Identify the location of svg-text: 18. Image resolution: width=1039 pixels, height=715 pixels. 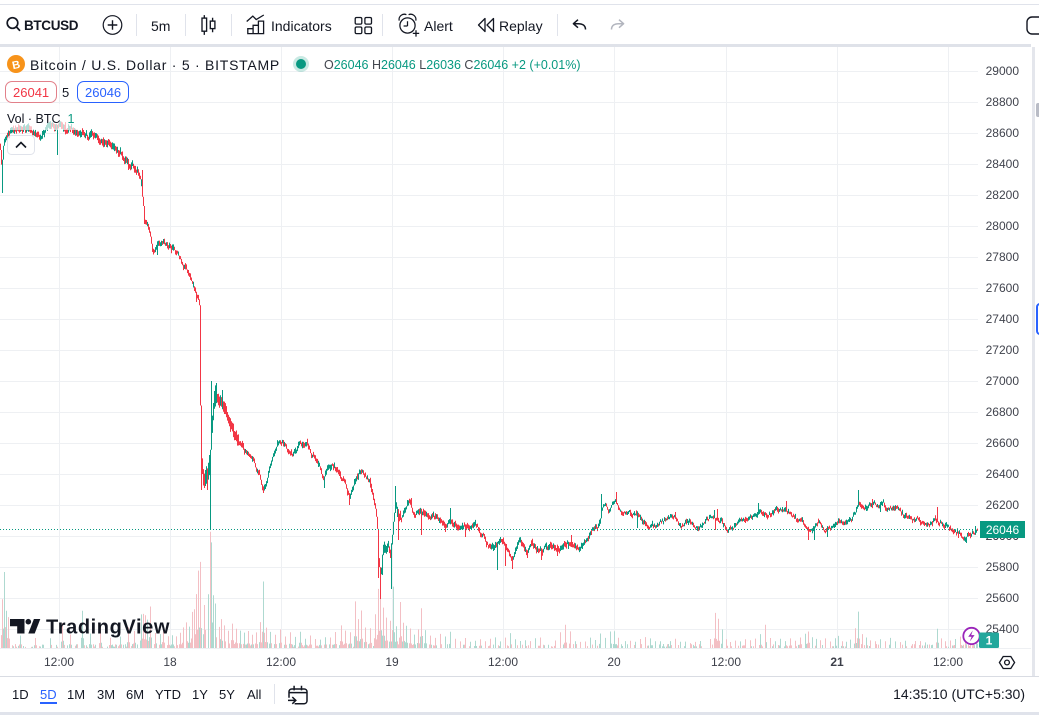
(170, 662).